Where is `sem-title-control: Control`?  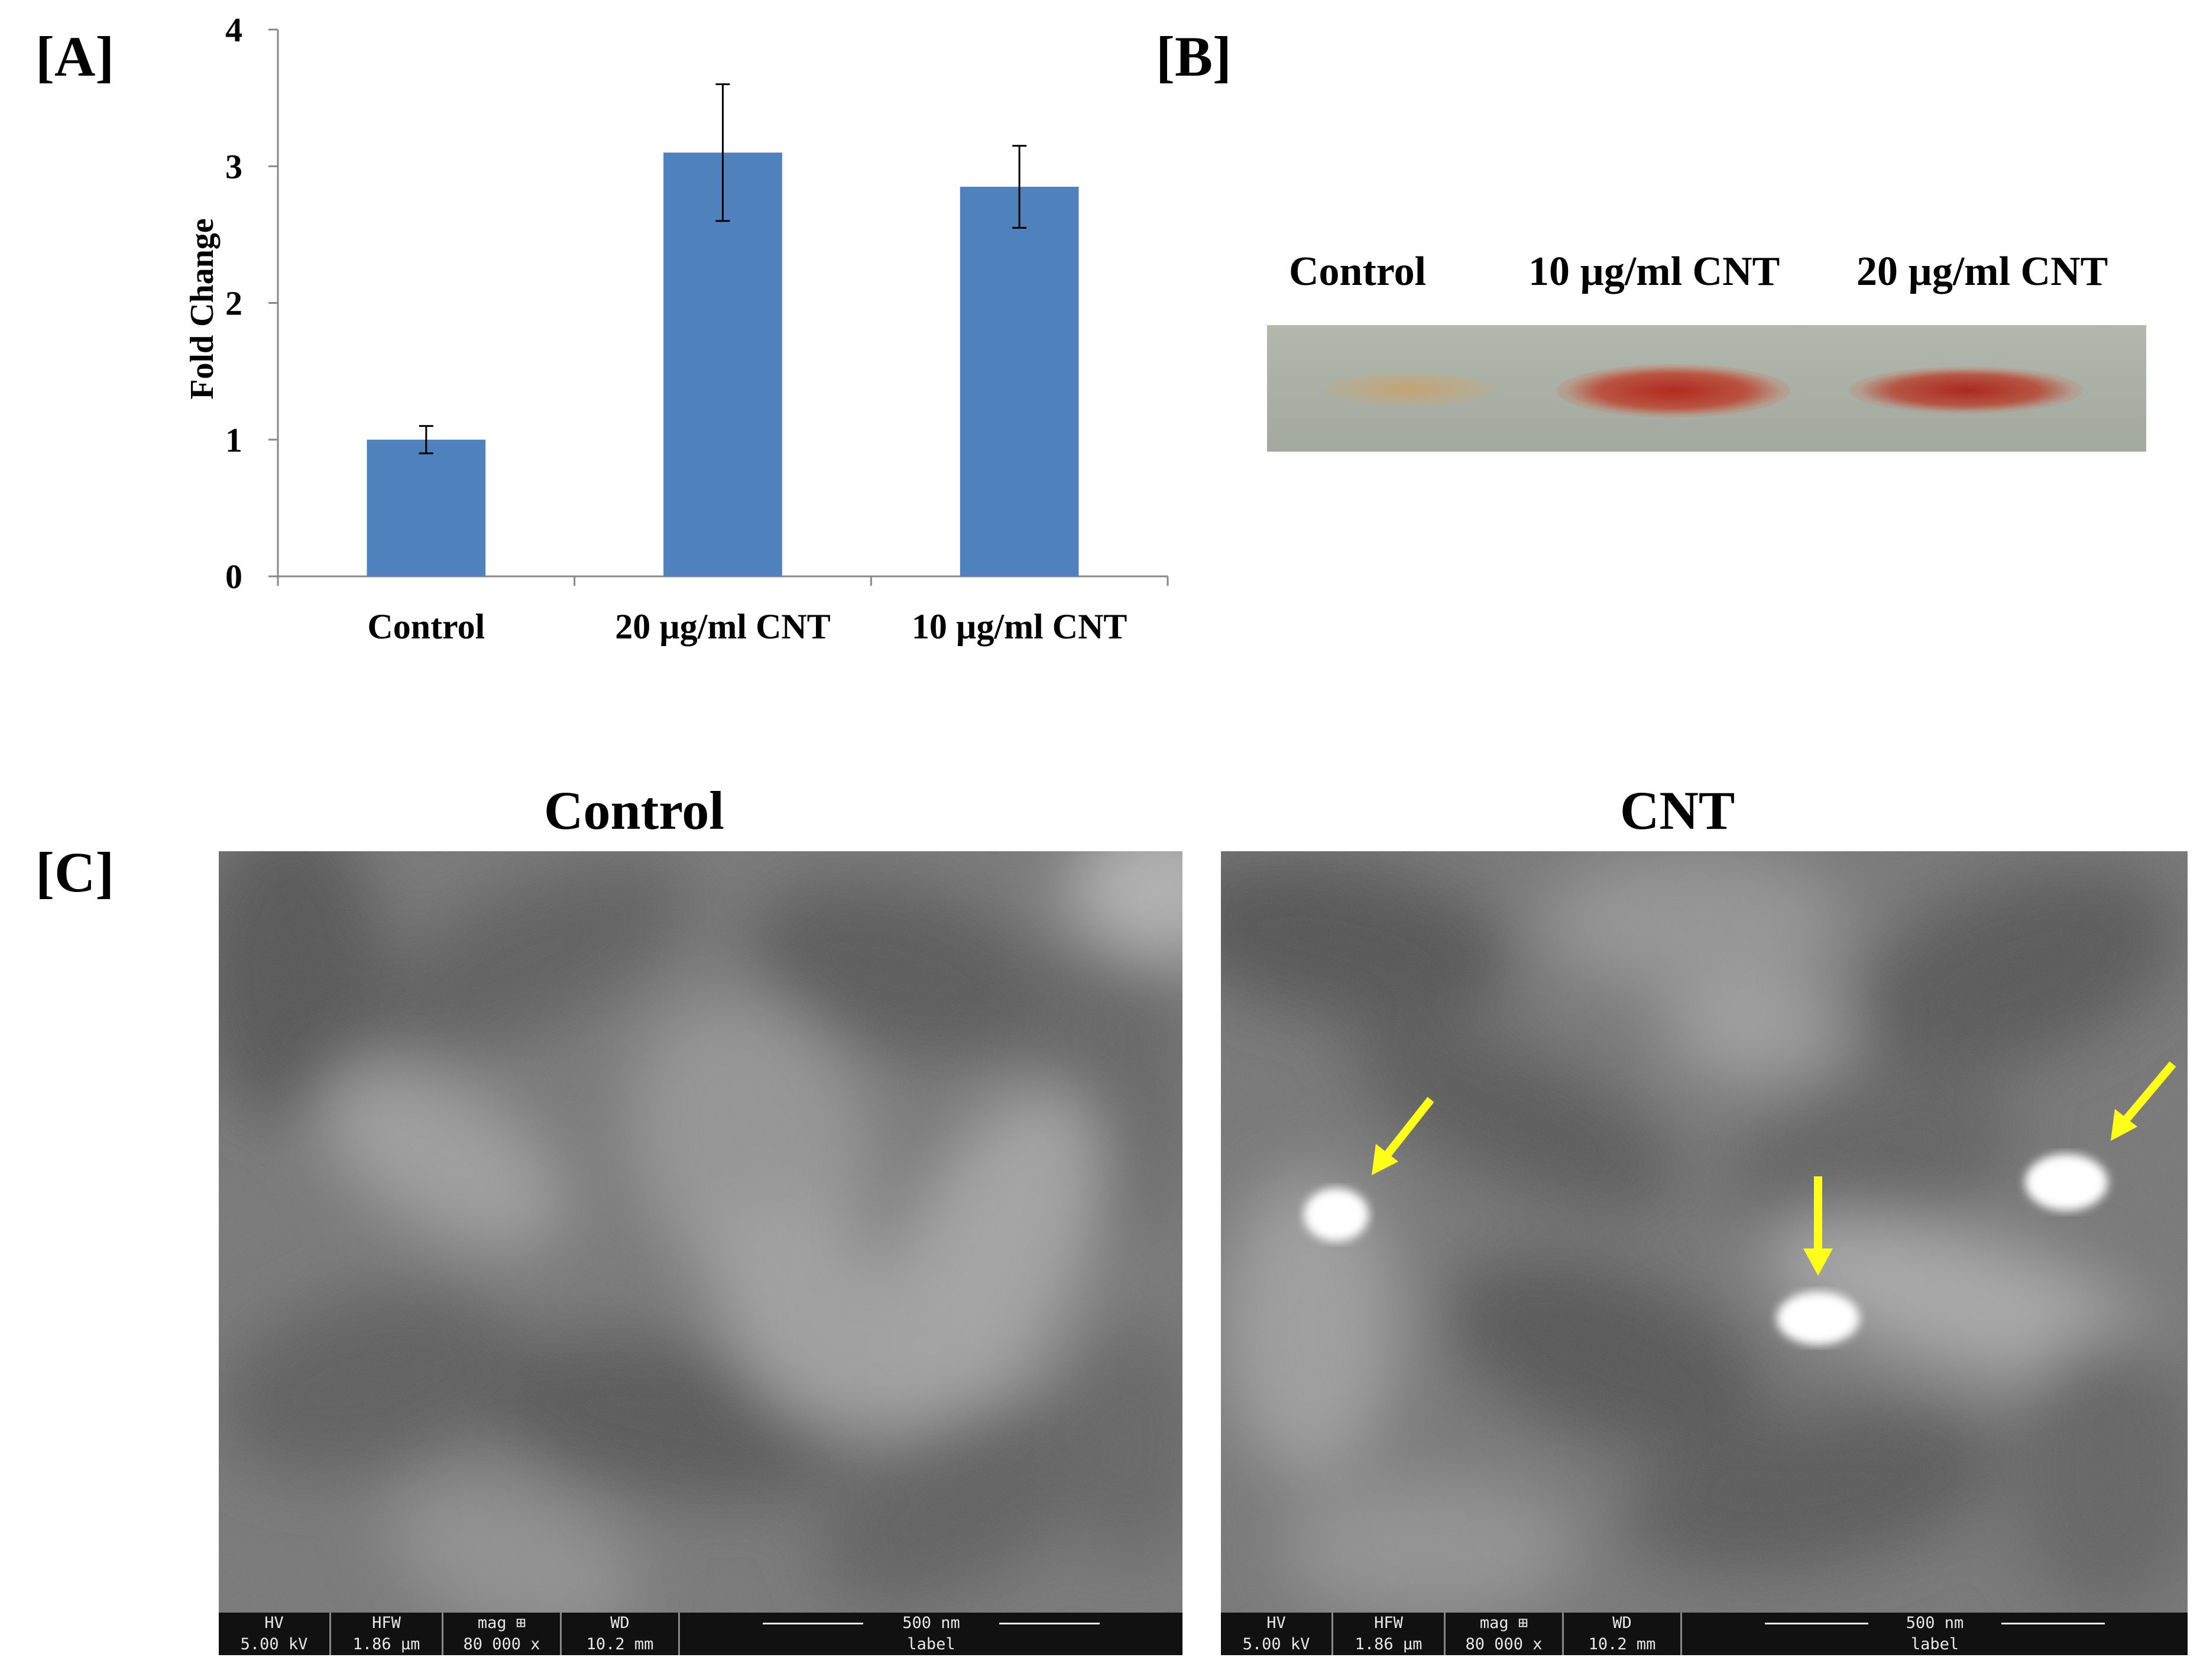 sem-title-control: Control is located at coordinates (634, 811).